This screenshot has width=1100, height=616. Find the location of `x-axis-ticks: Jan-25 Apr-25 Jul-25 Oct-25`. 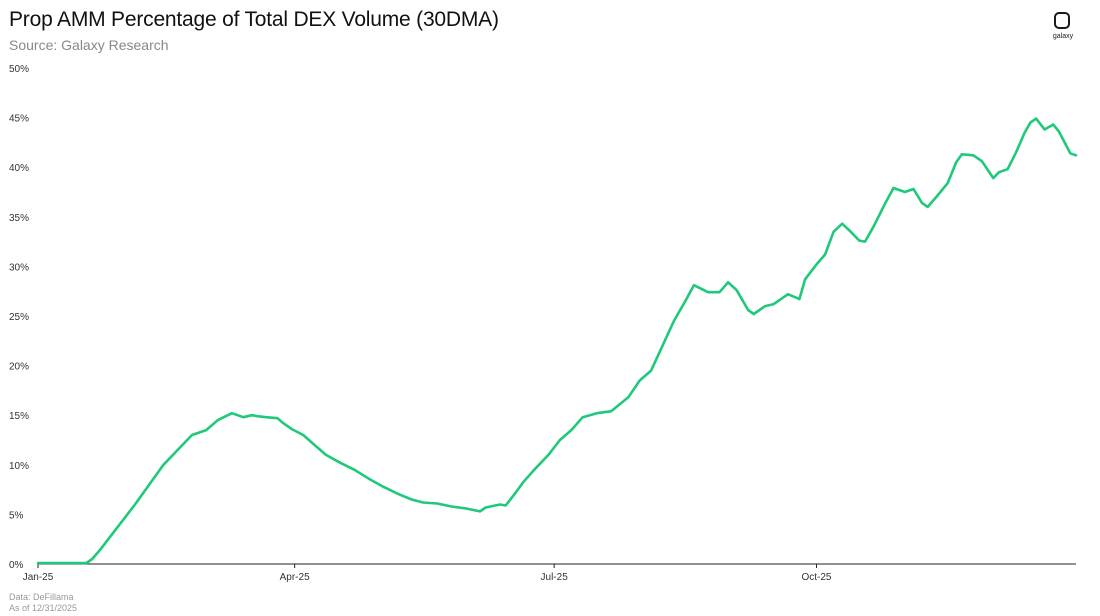

x-axis-ticks: Jan-25 Apr-25 Jul-25 Oct-25 is located at coordinates (427, 573).